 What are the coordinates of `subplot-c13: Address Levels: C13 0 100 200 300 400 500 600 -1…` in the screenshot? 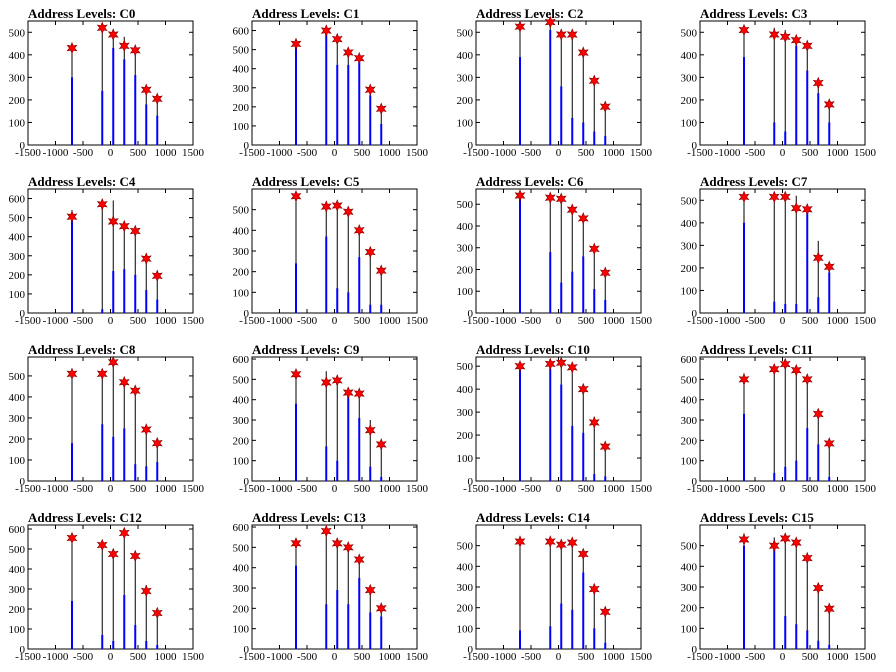 It's located at (331, 586).